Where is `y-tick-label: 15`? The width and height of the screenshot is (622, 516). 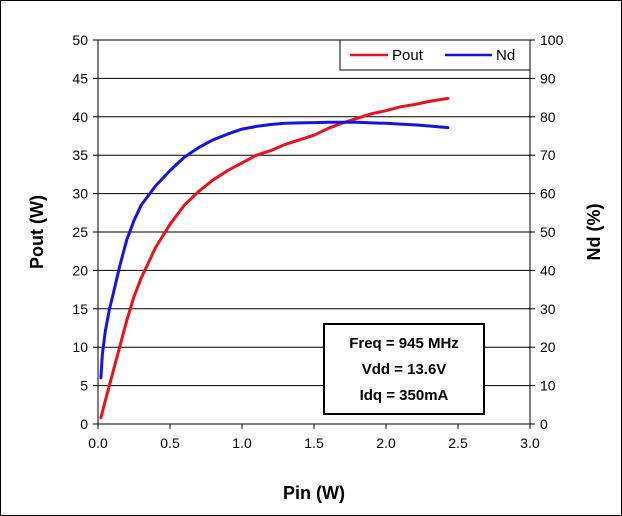 y-tick-label: 15 is located at coordinates (80, 309).